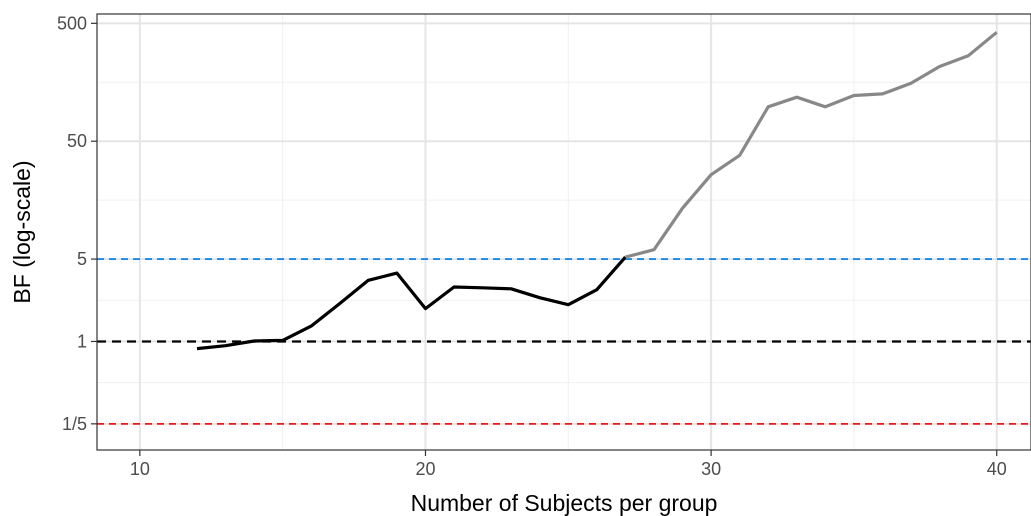 The width and height of the screenshot is (1031, 516). Describe the element at coordinates (568, 464) in the screenshot. I see `x-axis: 10 20 30 40` at that location.